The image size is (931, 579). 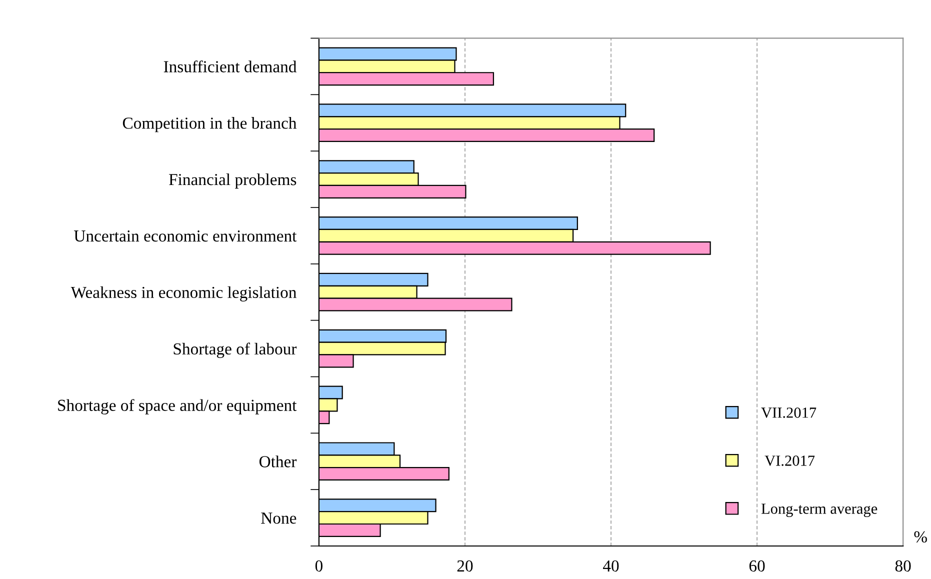 What do you see at coordinates (903, 566) in the screenshot?
I see `x-tick-label: 80` at bounding box center [903, 566].